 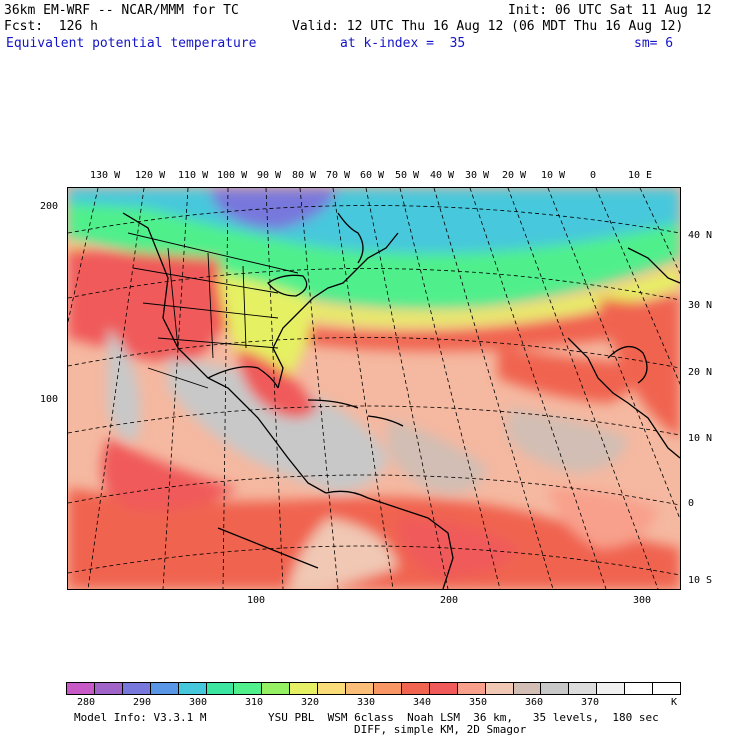 I want to click on colorbar-label: 330, so click(x=366, y=702).